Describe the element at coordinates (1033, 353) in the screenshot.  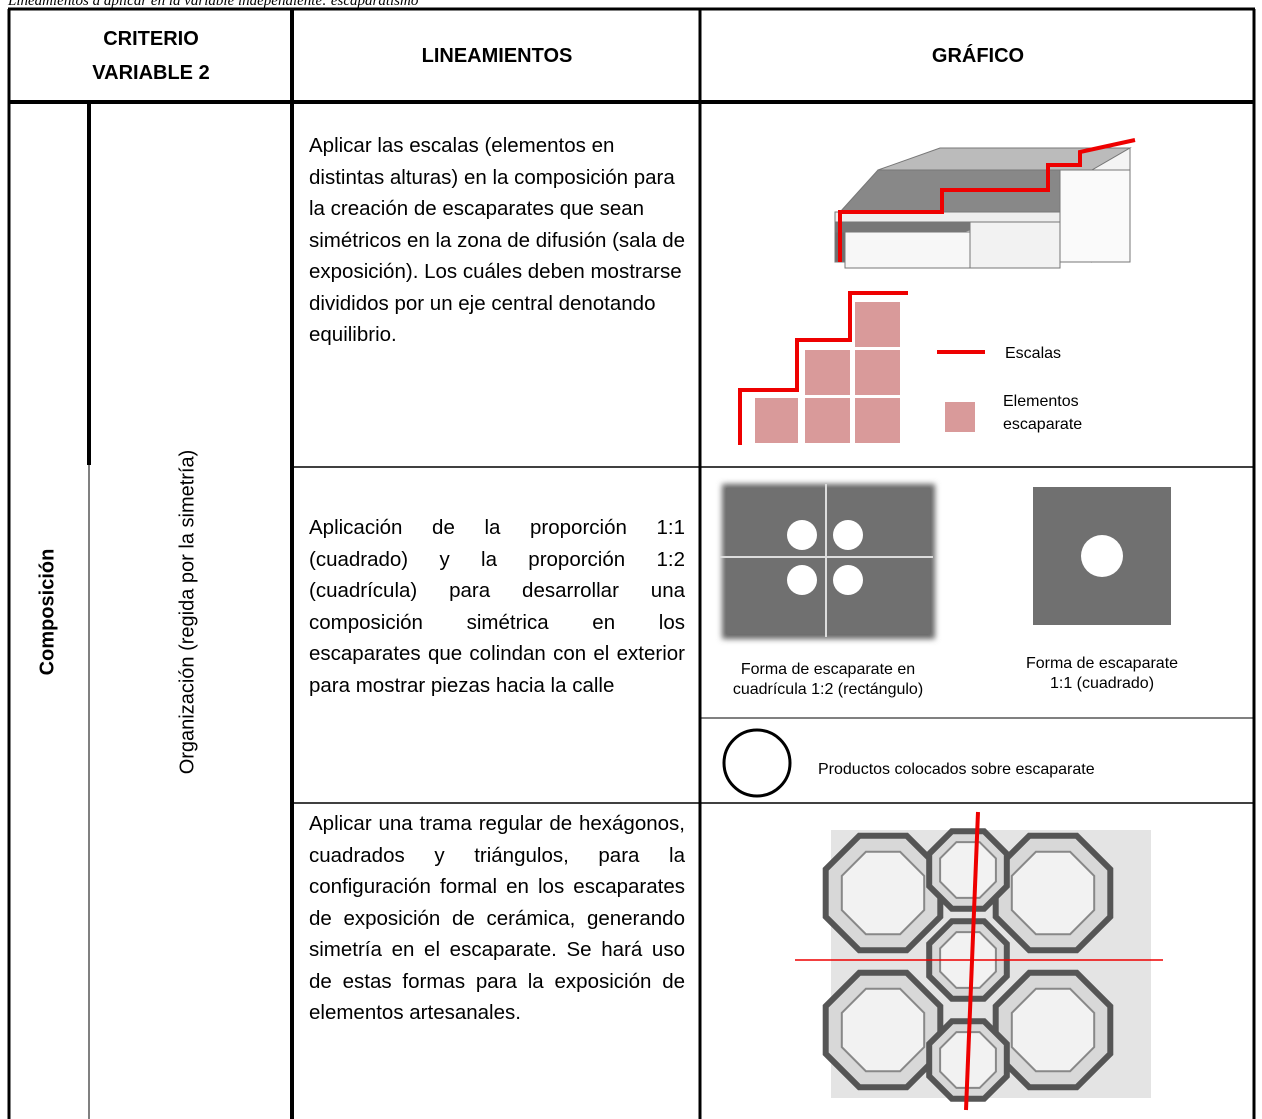
I see `legend-label: Escalas` at that location.